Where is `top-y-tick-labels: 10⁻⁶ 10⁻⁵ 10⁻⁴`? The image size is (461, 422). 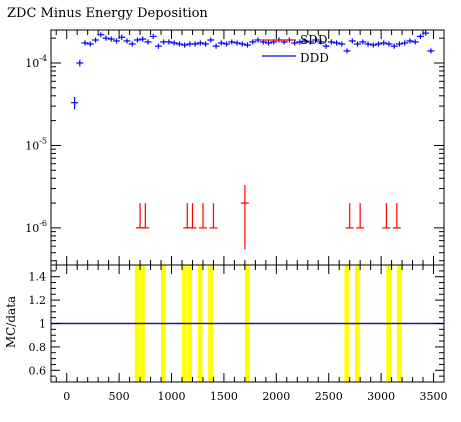
top-y-tick-labels: 10⁻⁶ 10⁻⁵ 10⁻⁴ is located at coordinates (36, 144).